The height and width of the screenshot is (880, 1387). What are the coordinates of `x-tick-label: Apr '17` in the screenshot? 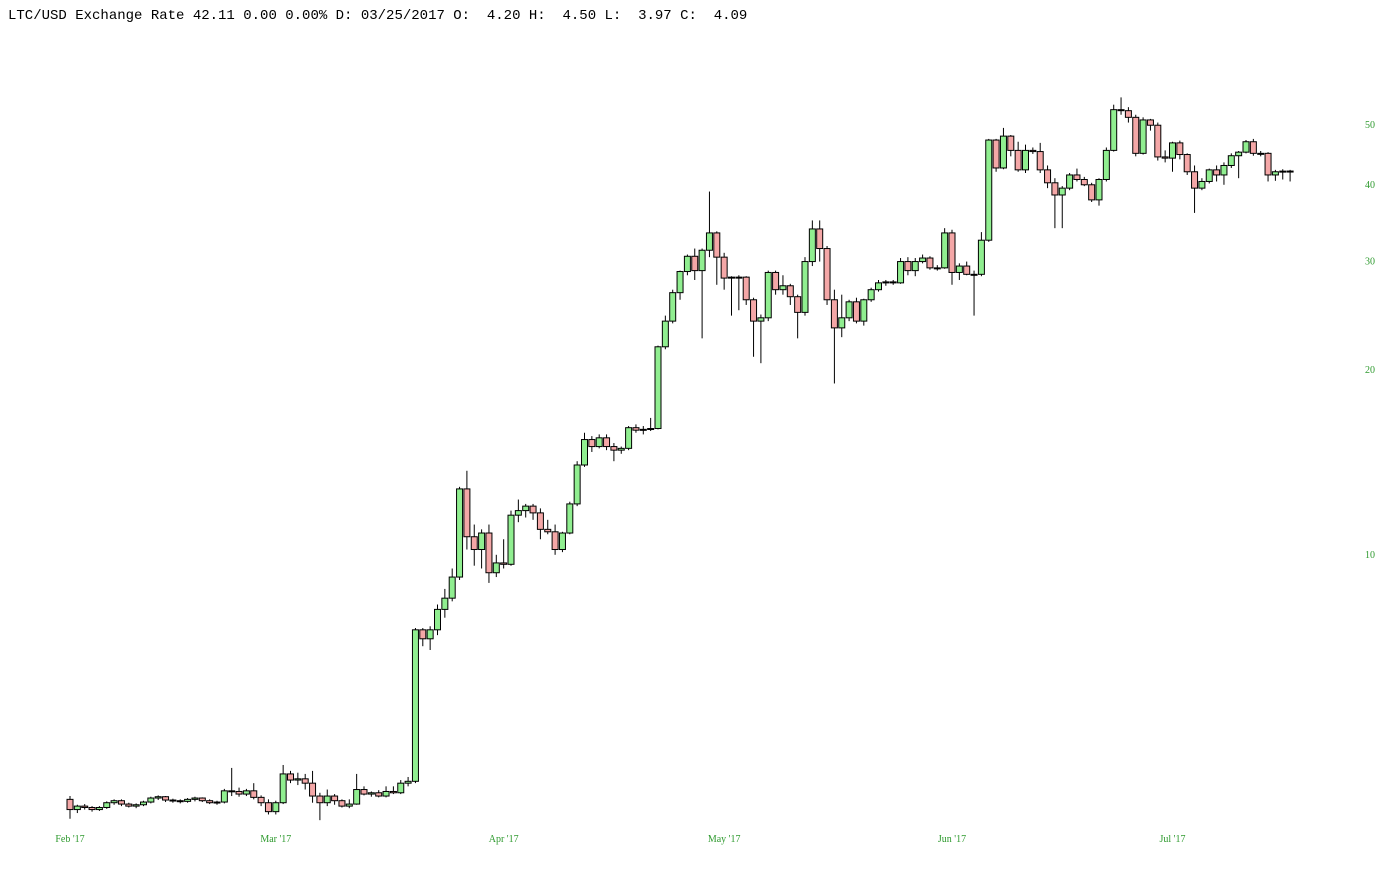 It's located at (504, 839).